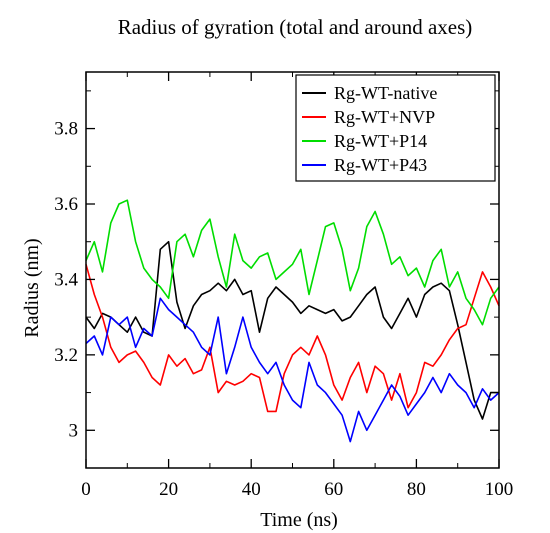 This screenshot has height=533, width=550. I want to click on y-tick-label: 3.4, so click(66, 279).